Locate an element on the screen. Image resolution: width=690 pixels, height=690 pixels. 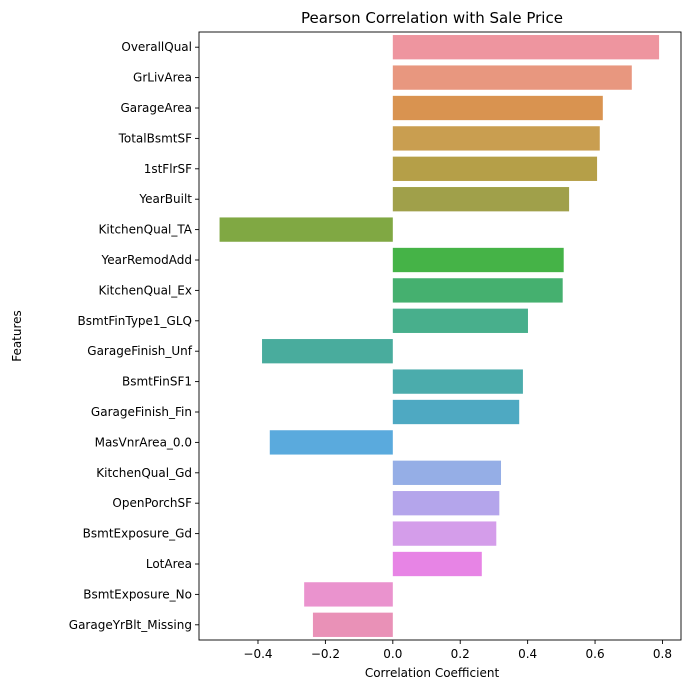
x-tick-label: 0.6 is located at coordinates (595, 654).